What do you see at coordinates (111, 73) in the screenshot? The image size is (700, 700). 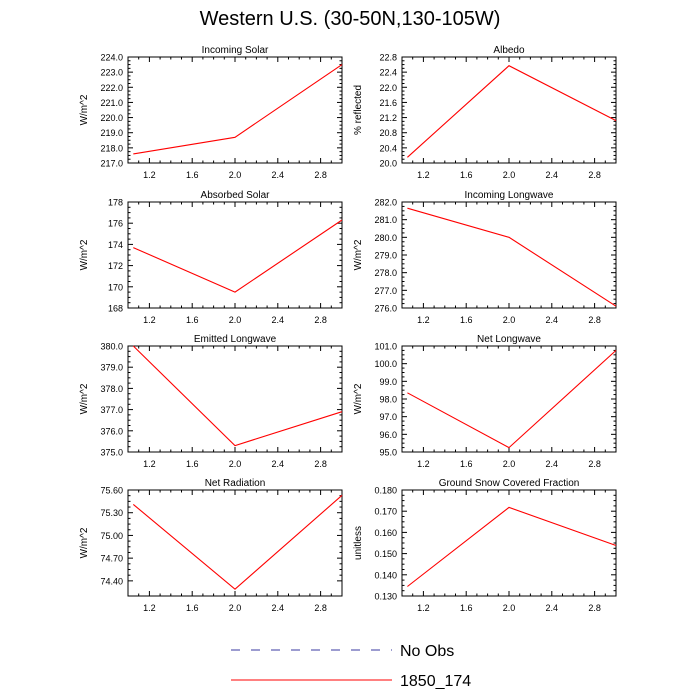 I see `y-tick-label: 223.0` at bounding box center [111, 73].